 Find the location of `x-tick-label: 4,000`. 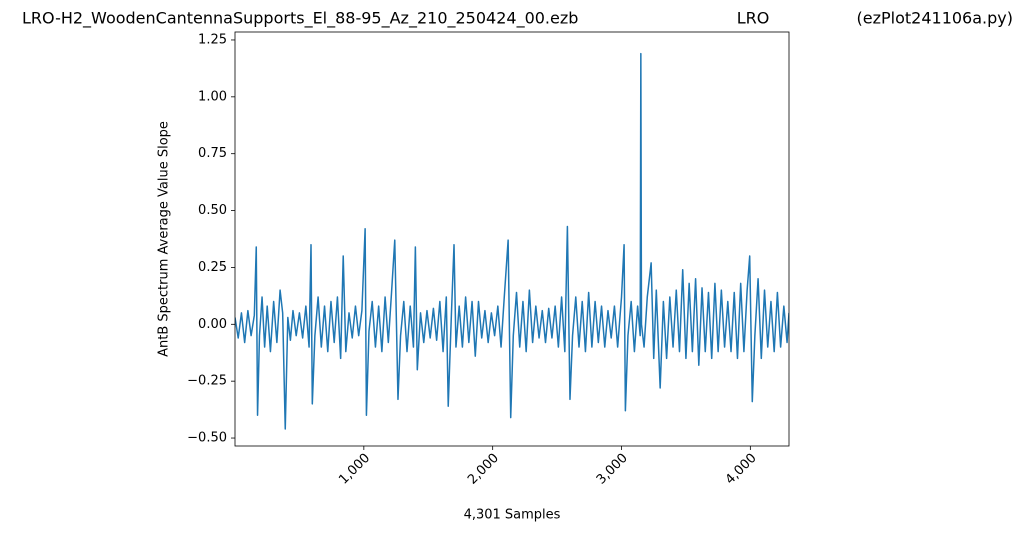

x-tick-label: 4,000 is located at coordinates (741, 469).